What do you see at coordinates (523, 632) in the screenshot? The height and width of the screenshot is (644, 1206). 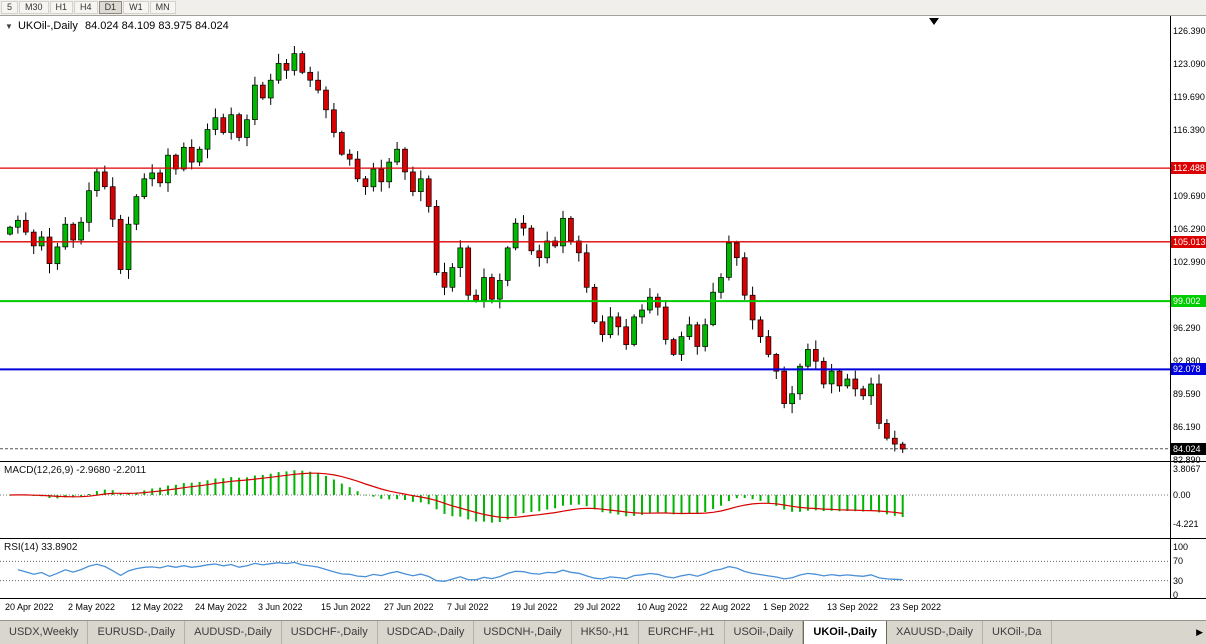 I see `chart-tab-usdcnh-daily: USDCNH-,Daily` at bounding box center [523, 632].